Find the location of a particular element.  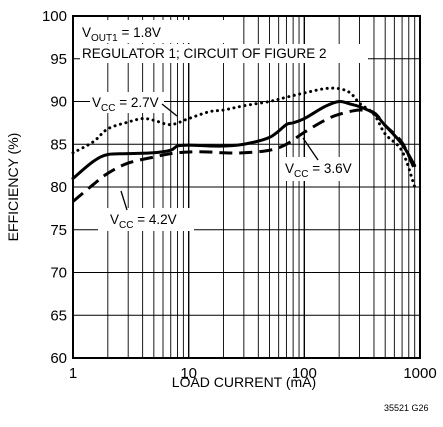

leader-line-4v2 is located at coordinates (124, 200).